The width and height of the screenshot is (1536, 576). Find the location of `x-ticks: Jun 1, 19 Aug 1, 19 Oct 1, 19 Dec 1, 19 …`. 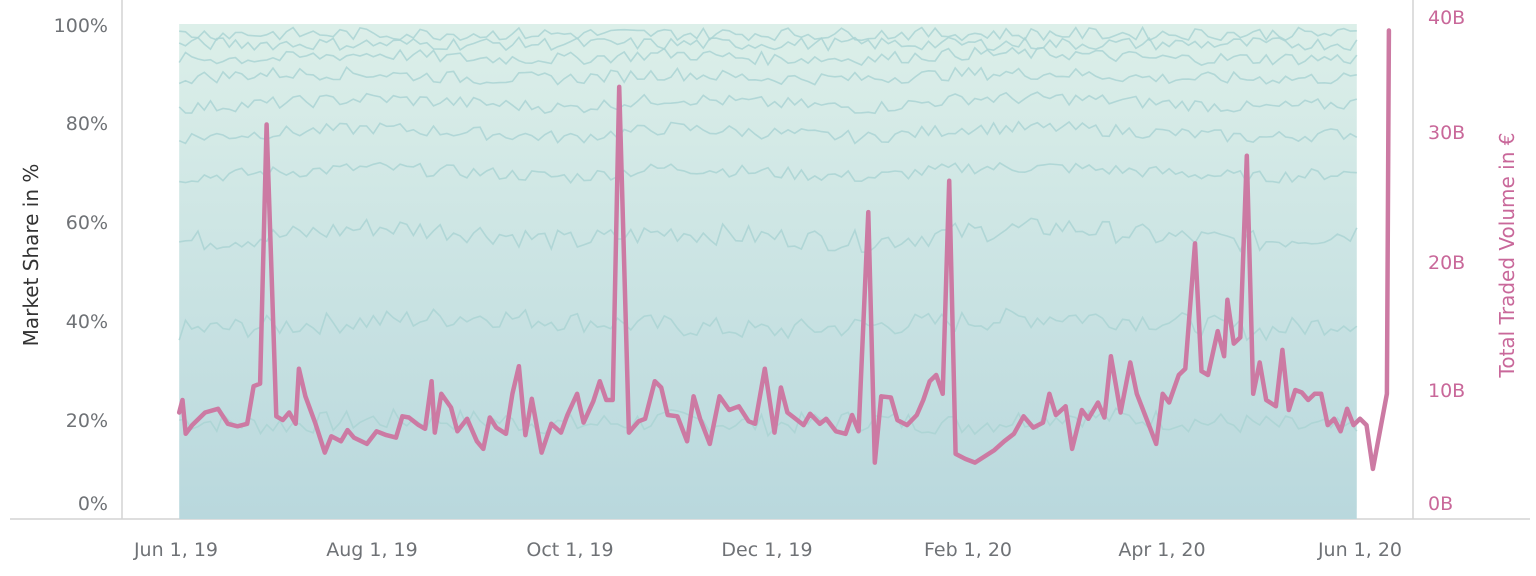

x-ticks: Jun 1, 19 Aug 1, 19 Oct 1, 19 Dec 1, 19 … is located at coordinates (767, 550).